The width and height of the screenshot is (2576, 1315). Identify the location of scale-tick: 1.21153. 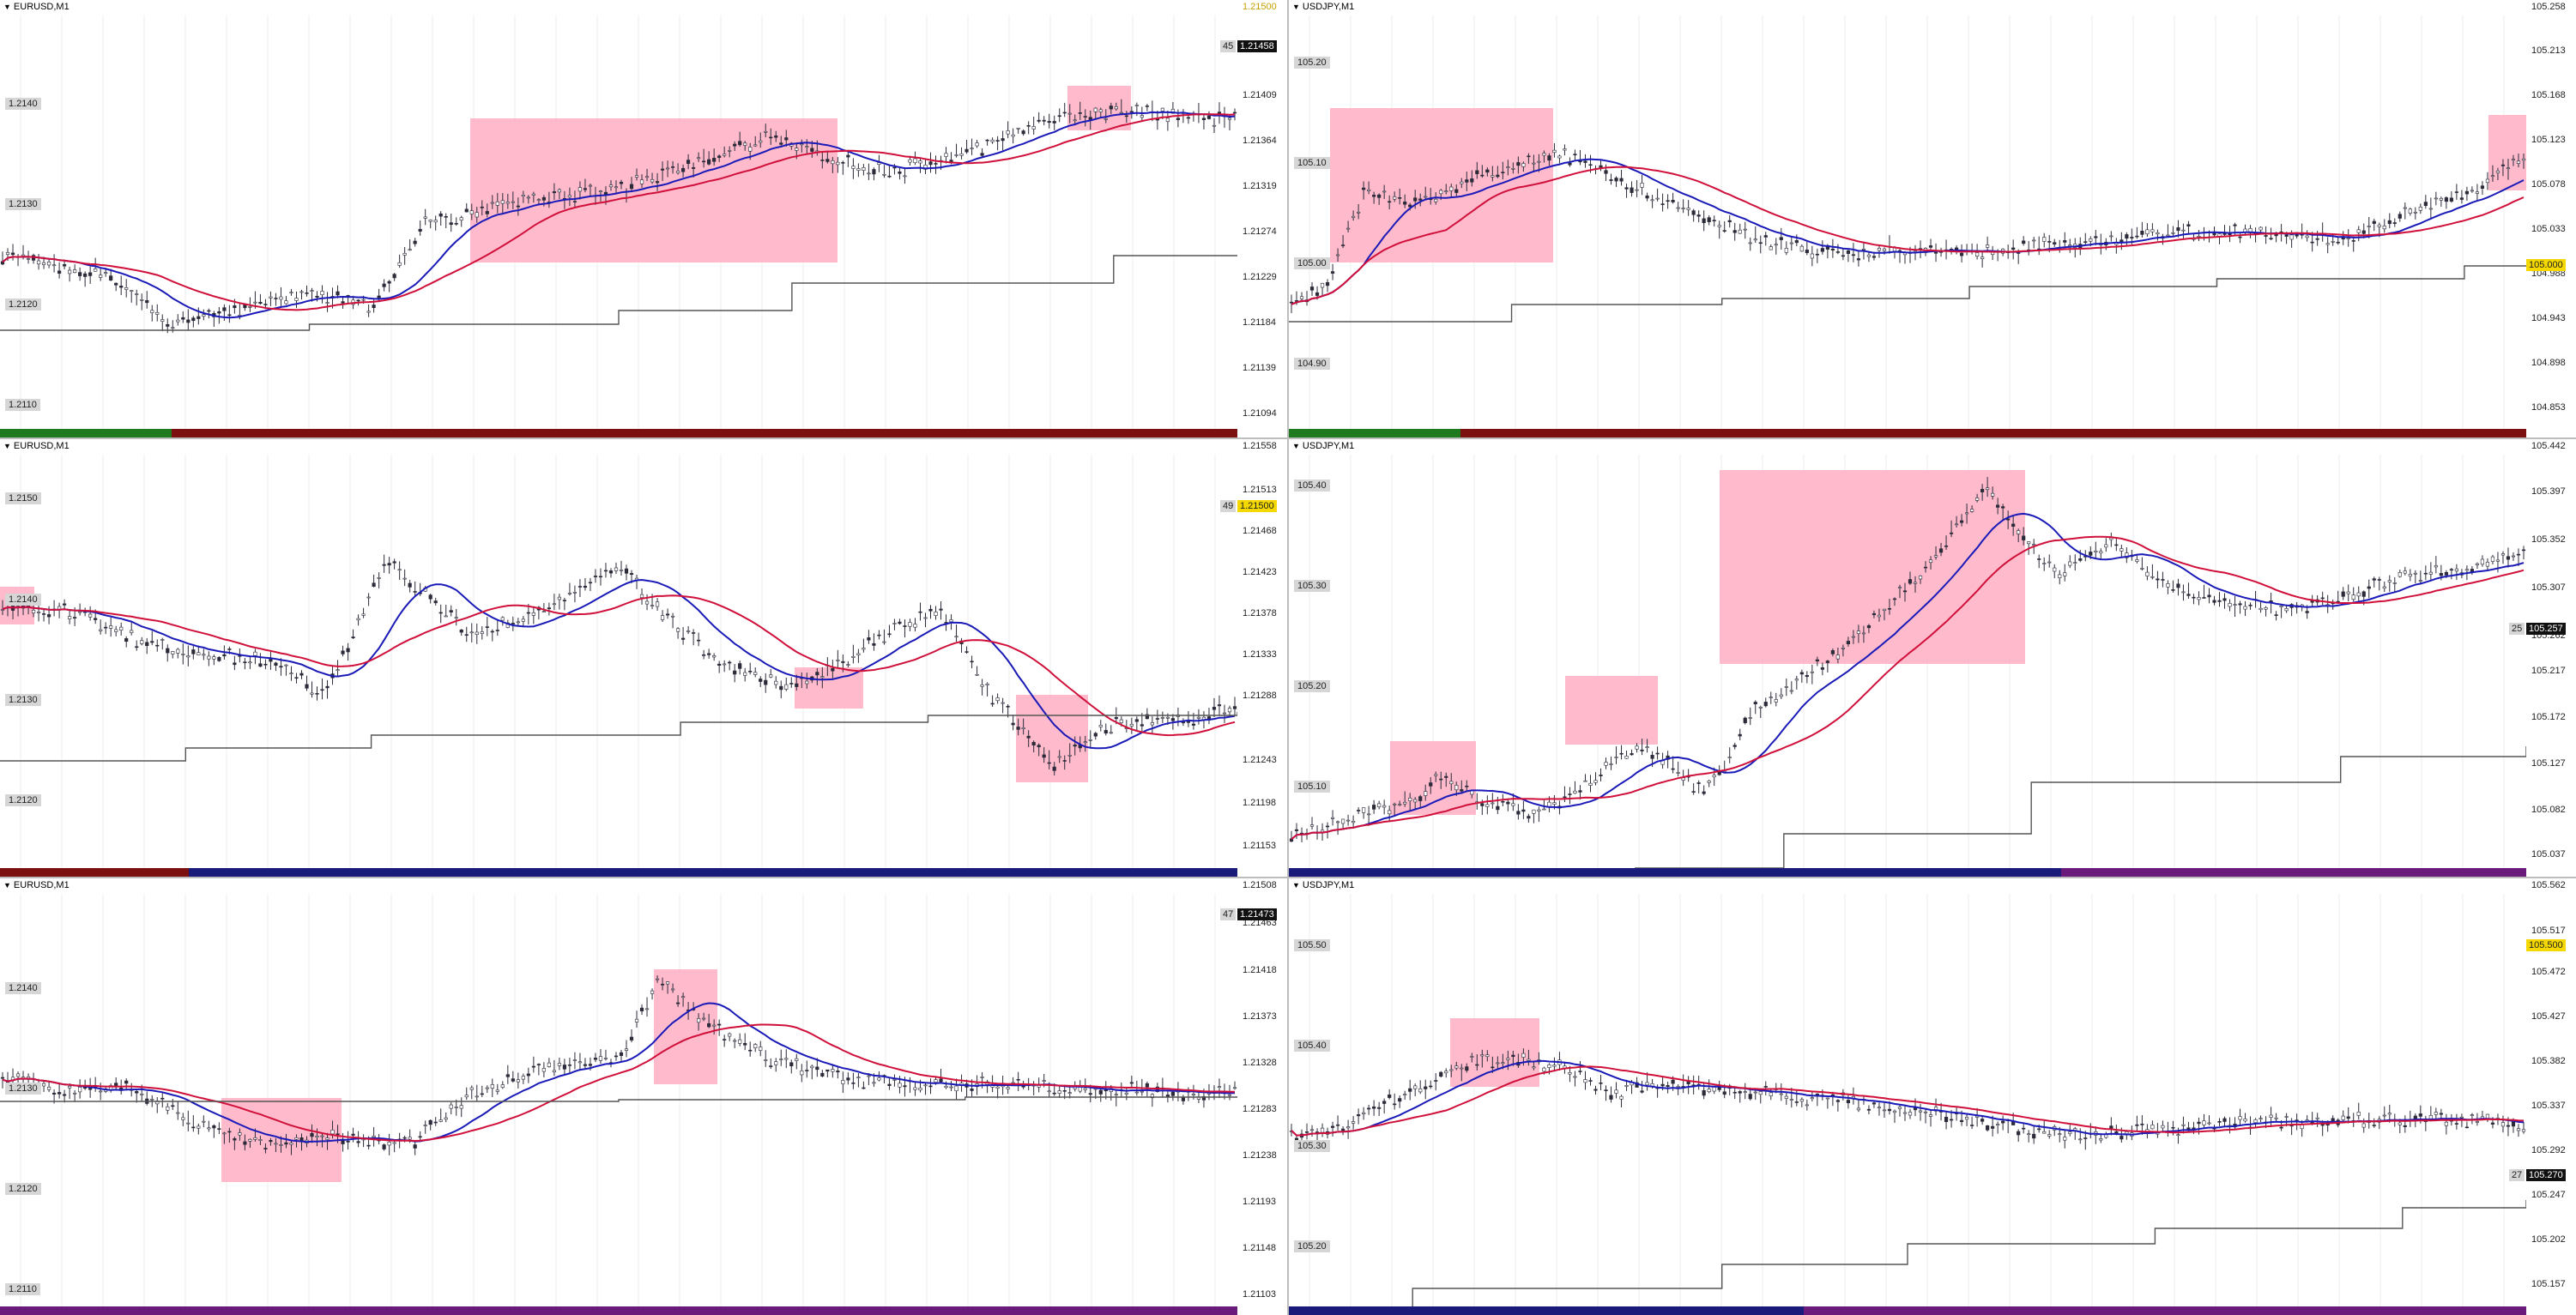
(1259, 846).